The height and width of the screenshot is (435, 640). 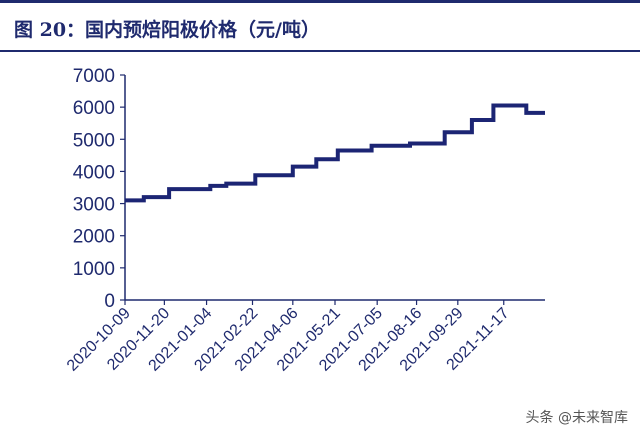 What do you see at coordinates (167, 30) in the screenshot?
I see `chart-title: 图 20：国内预焙阳极价格（元/吨）` at bounding box center [167, 30].